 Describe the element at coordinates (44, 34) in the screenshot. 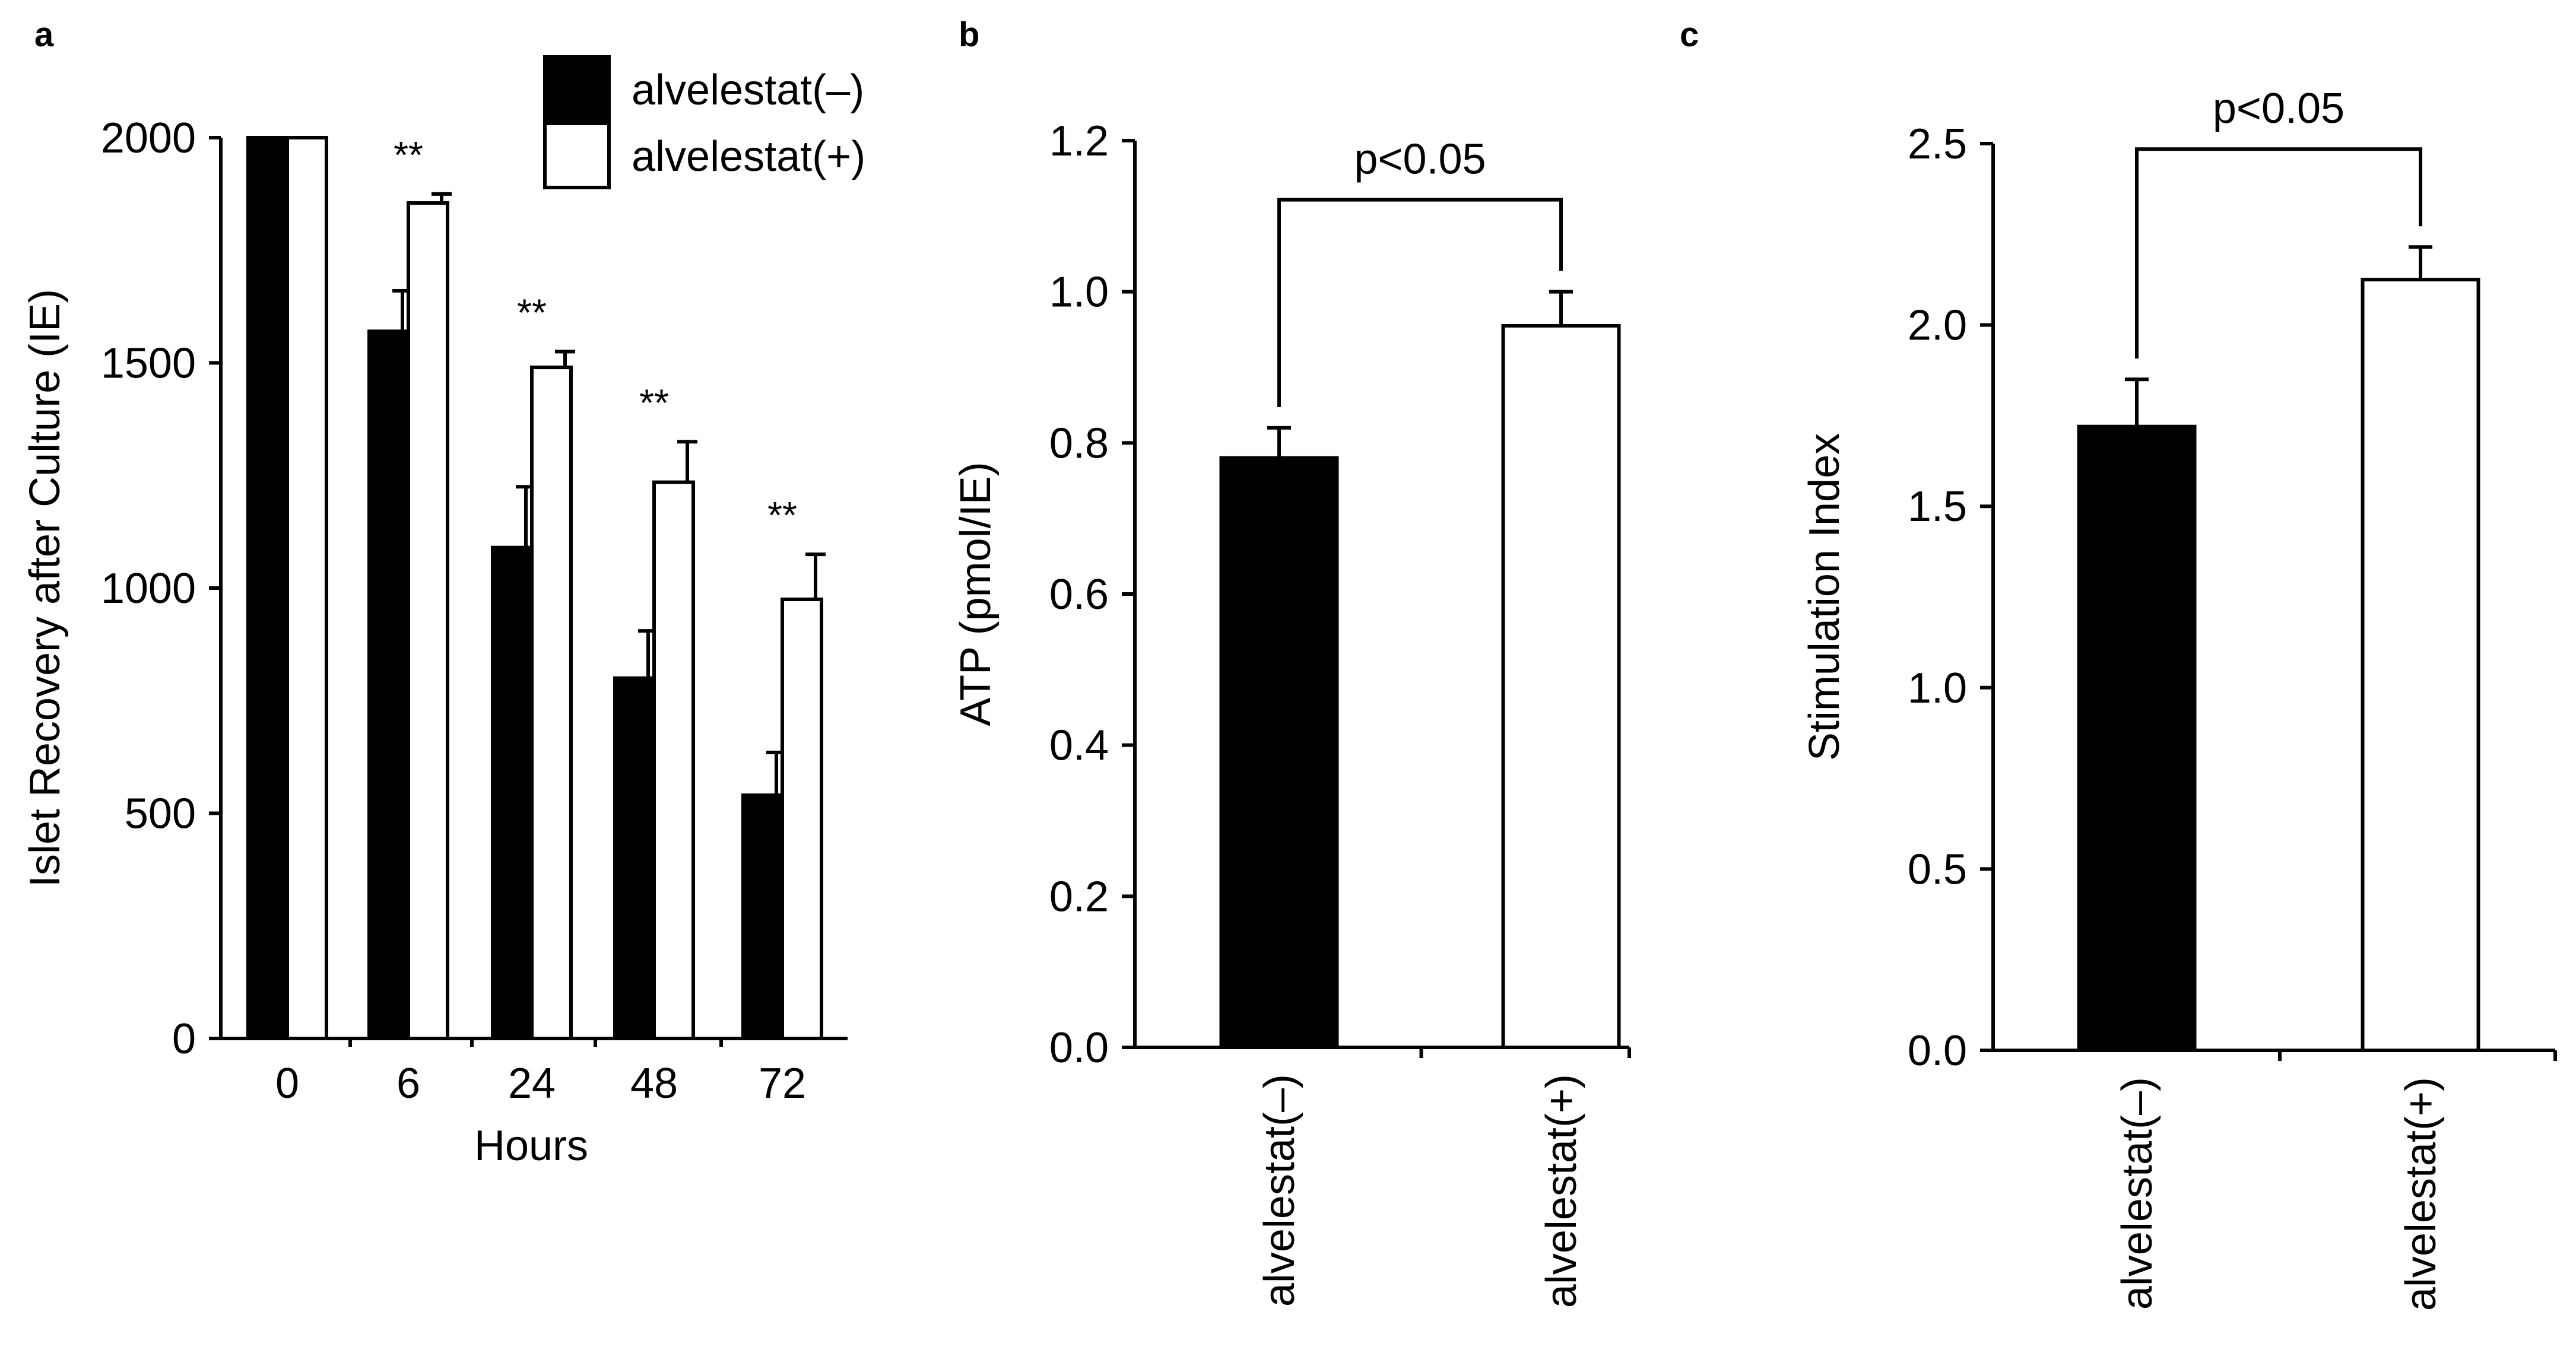

I see `panel-letter: a` at that location.